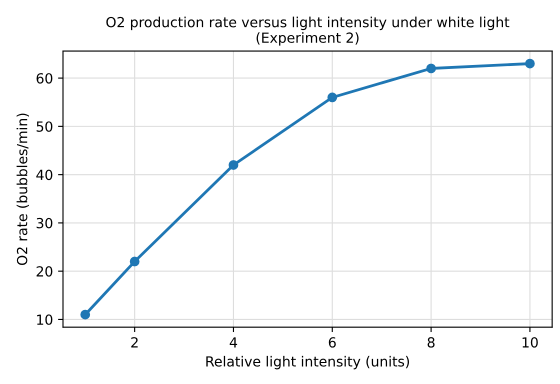  What do you see at coordinates (44, 271) in the screenshot?
I see `y-tick-label: 20` at bounding box center [44, 271].